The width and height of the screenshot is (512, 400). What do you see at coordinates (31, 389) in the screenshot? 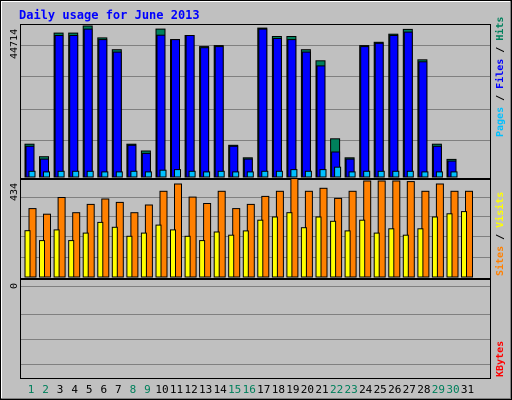
I see `day-label-1: 1` at bounding box center [31, 389].